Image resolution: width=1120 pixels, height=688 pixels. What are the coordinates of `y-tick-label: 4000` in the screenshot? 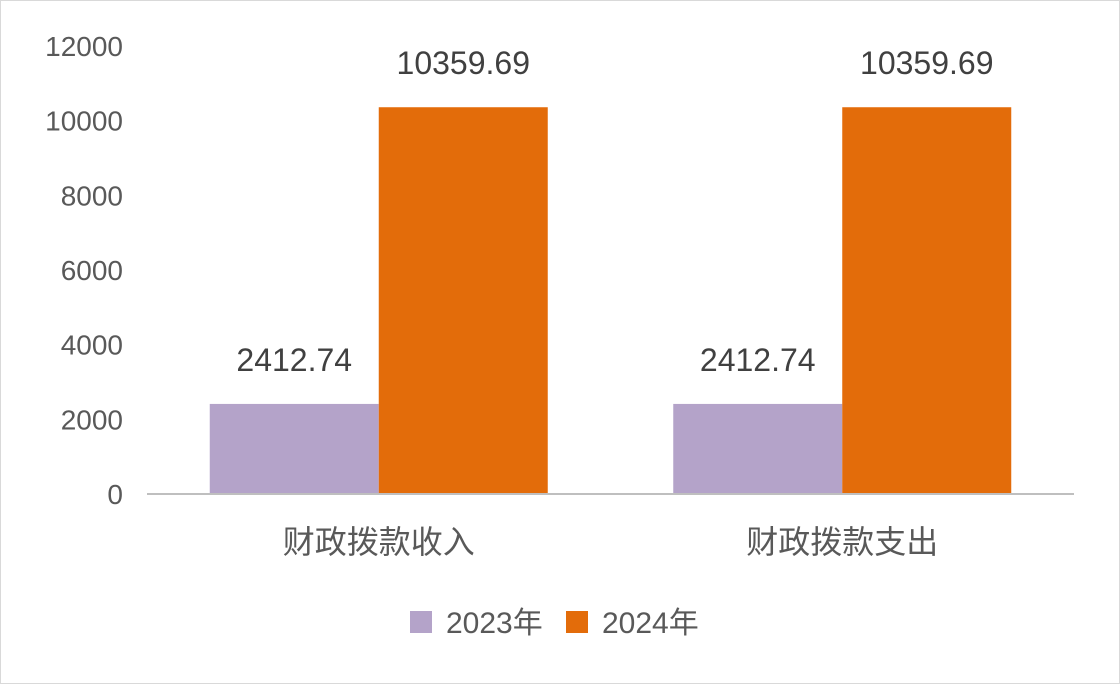 It's located at (92, 345).